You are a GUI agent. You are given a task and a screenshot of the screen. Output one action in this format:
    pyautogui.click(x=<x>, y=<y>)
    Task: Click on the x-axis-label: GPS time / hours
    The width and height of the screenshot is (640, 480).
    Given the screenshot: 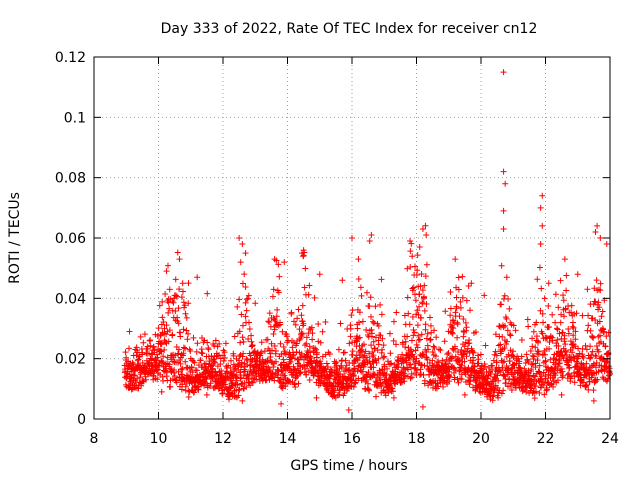 What is the action you would take?
    pyautogui.click(x=348, y=466)
    